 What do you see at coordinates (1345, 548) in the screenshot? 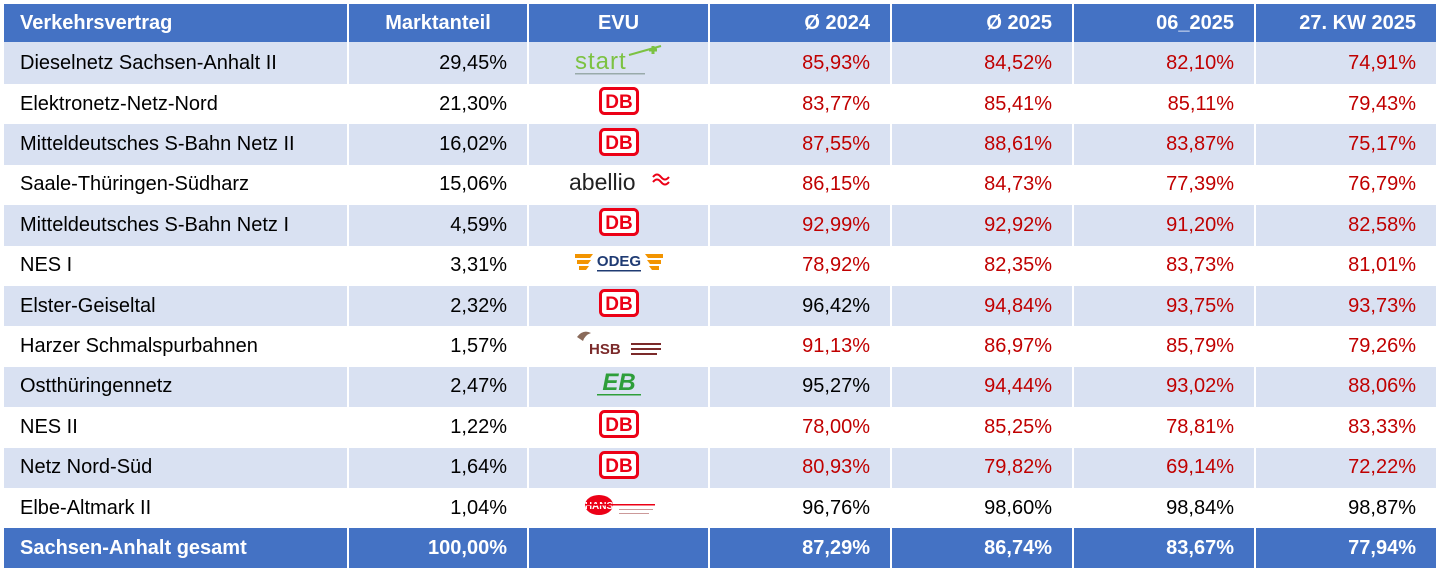
I see `total-kw27-2025: 77,94%` at bounding box center [1345, 548].